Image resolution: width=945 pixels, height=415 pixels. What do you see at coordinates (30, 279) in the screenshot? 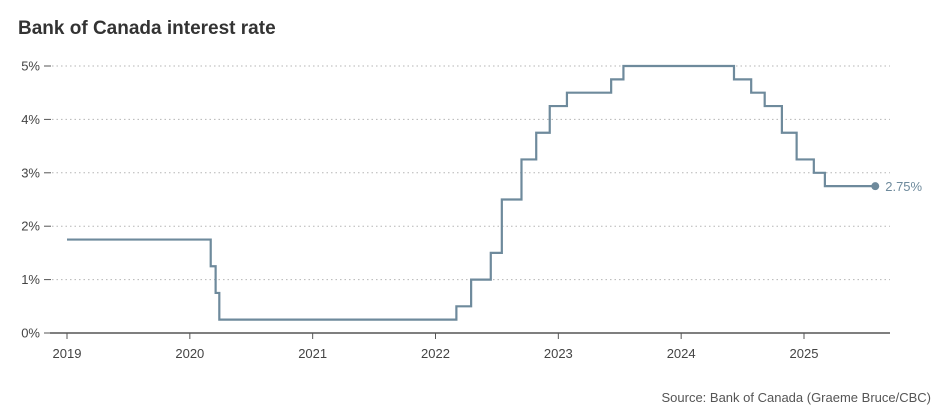
I see `y-tick-label: 1%` at bounding box center [30, 279].